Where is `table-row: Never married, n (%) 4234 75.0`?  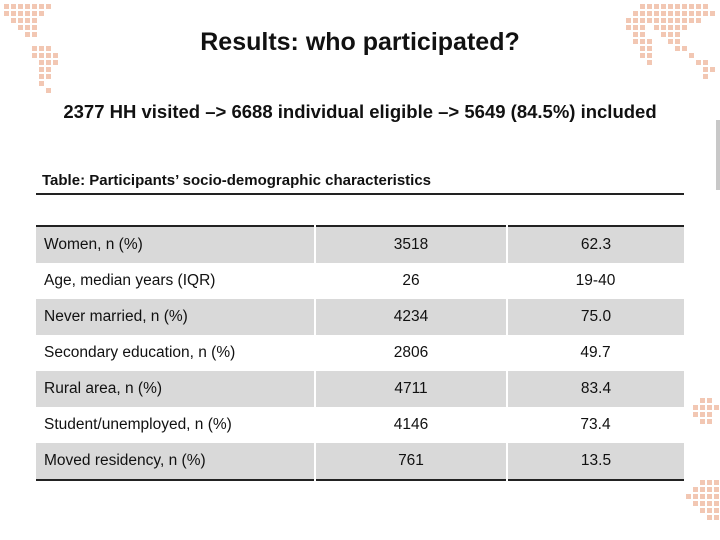
table-row: Never married, n (%) 4234 75.0 is located at coordinates (360, 317).